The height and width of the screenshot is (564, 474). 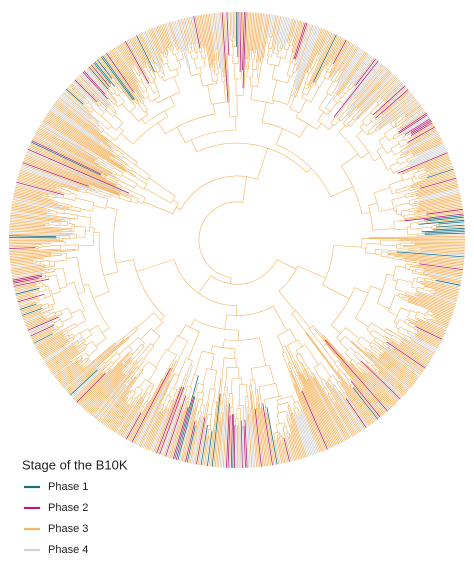 I want to click on legend-label: Phase 4, so click(x=68, y=550).